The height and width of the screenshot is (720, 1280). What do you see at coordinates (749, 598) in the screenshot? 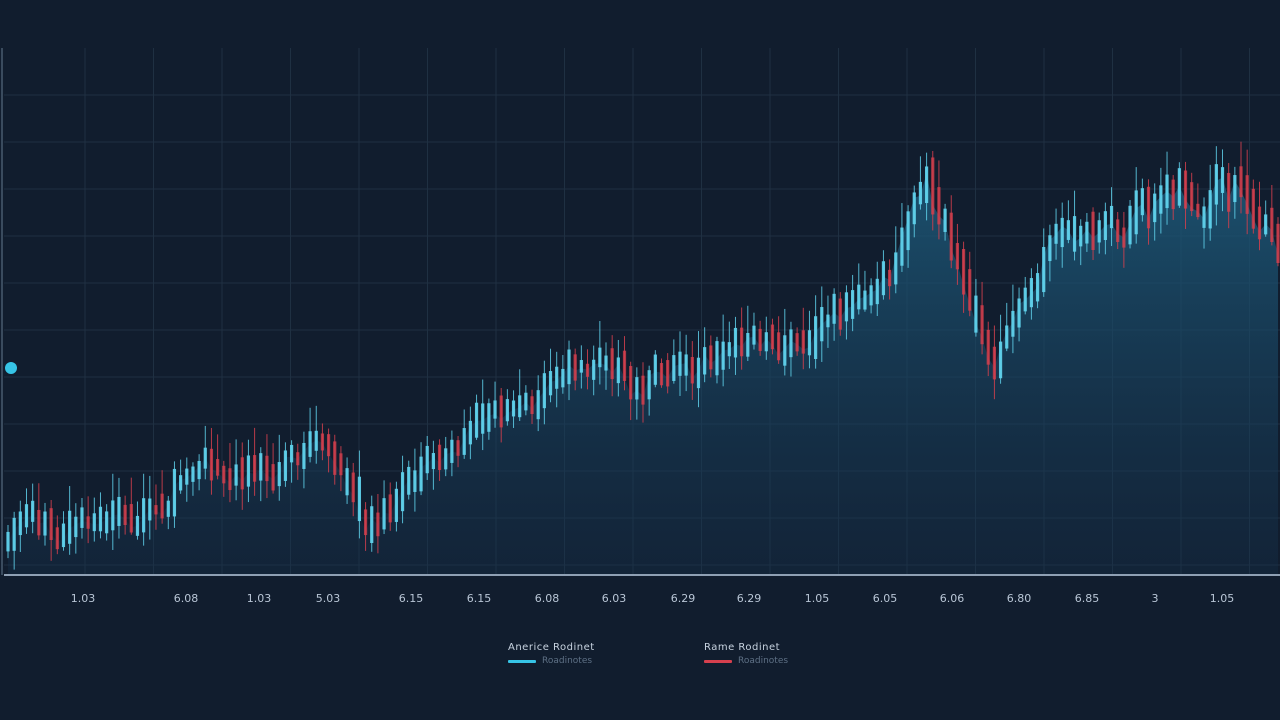
I see `x-tick-label: 6.29` at bounding box center [749, 598].